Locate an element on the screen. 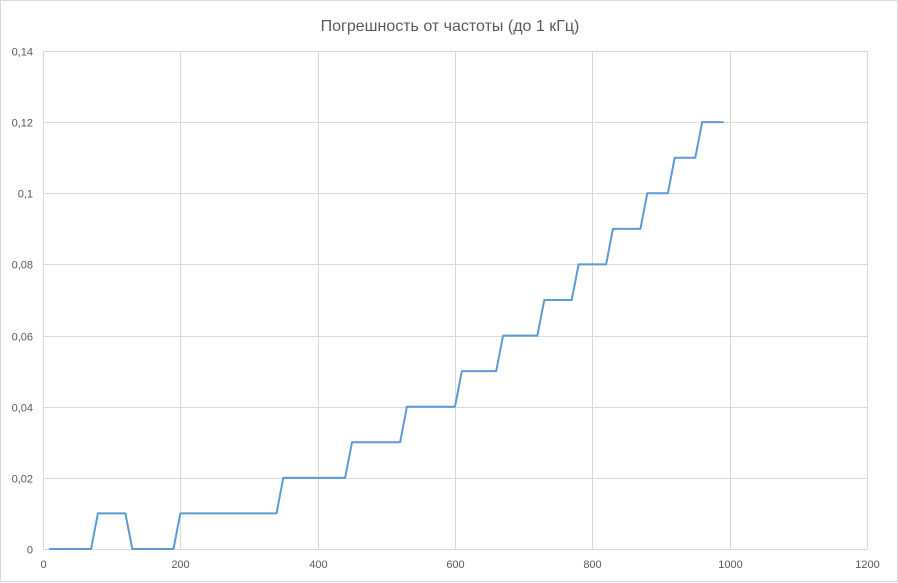  x-tick-label: 1200 is located at coordinates (867, 565).